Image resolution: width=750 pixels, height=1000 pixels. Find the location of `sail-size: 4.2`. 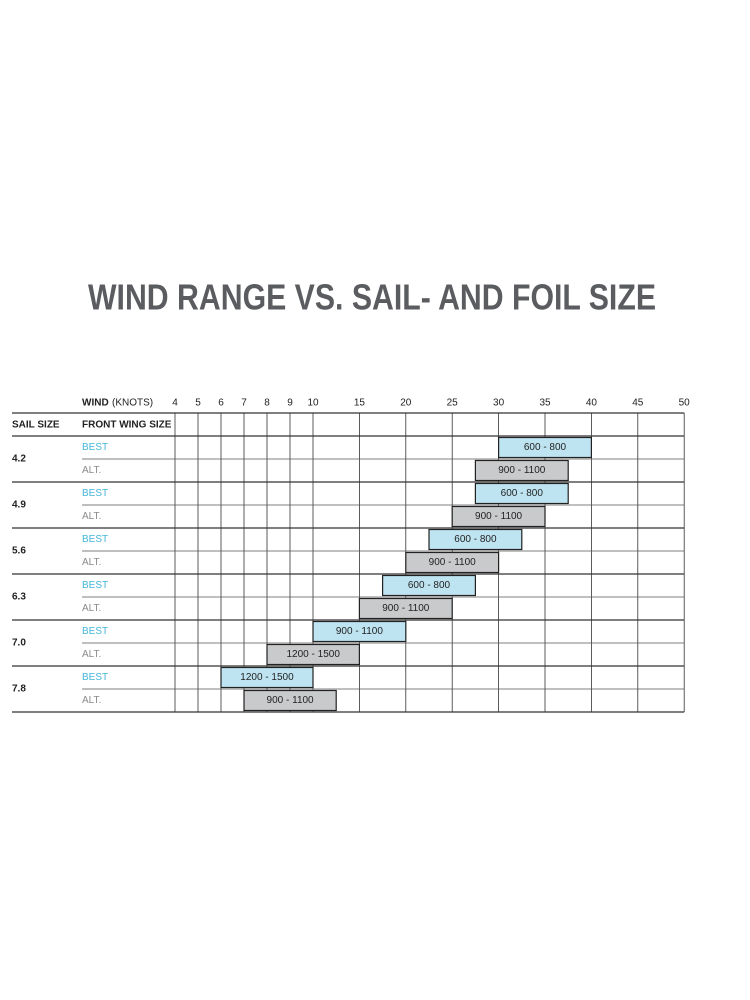

sail-size: 4.2 is located at coordinates (19, 459).